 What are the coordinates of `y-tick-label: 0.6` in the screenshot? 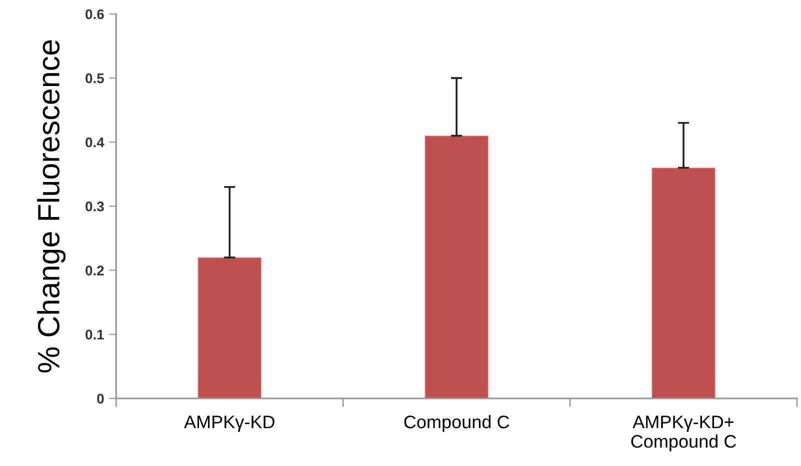 It's located at (95, 14).